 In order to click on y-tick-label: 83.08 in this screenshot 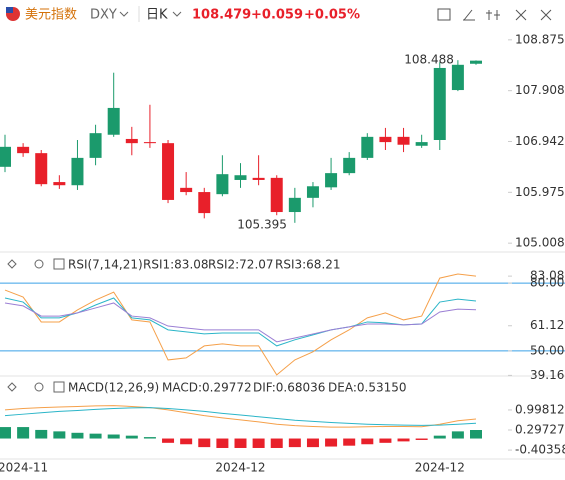, I will do `click(547, 276)`.